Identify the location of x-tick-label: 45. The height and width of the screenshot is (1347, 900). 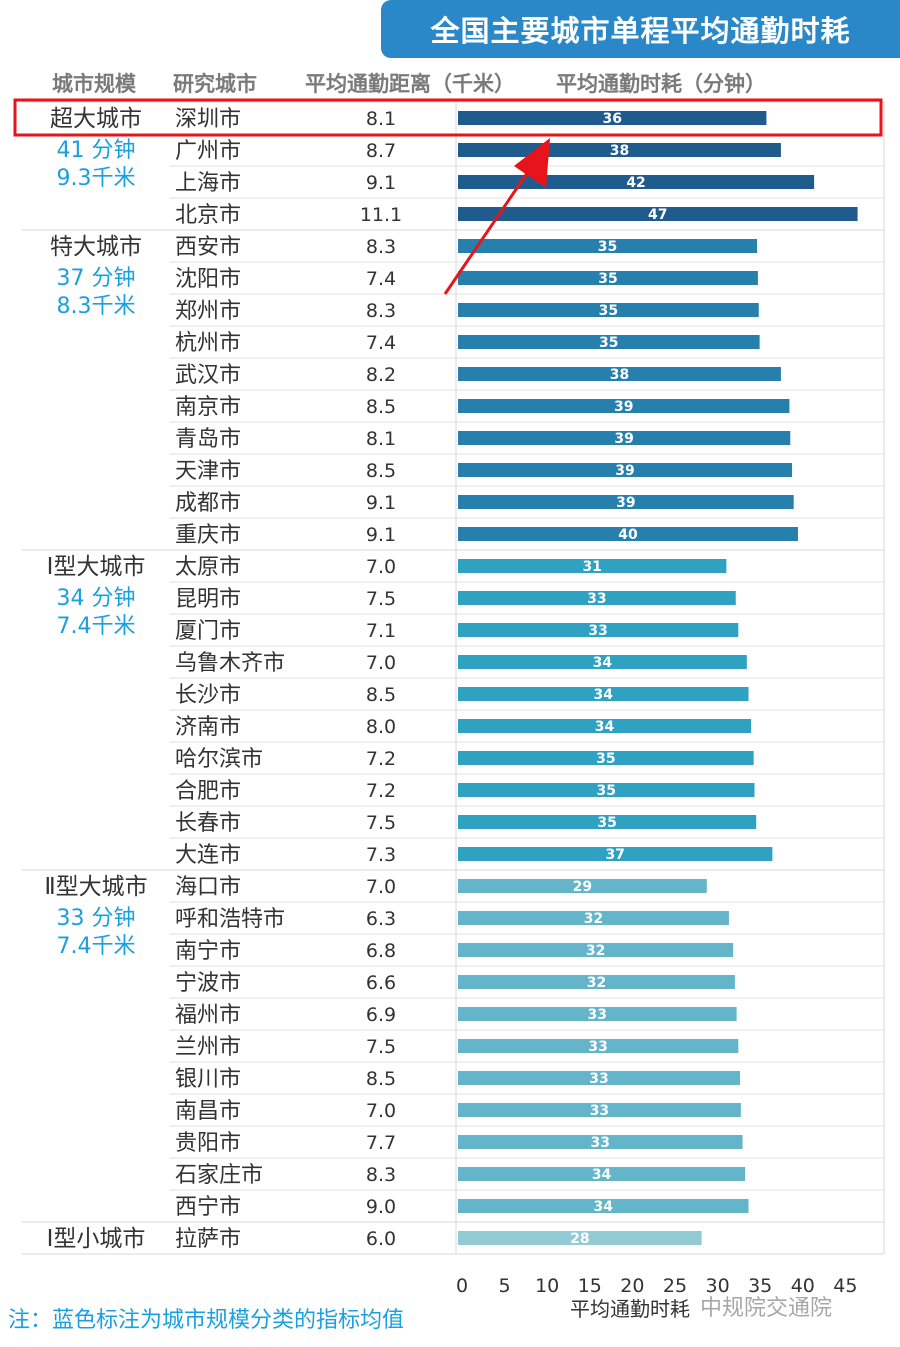
(845, 1286).